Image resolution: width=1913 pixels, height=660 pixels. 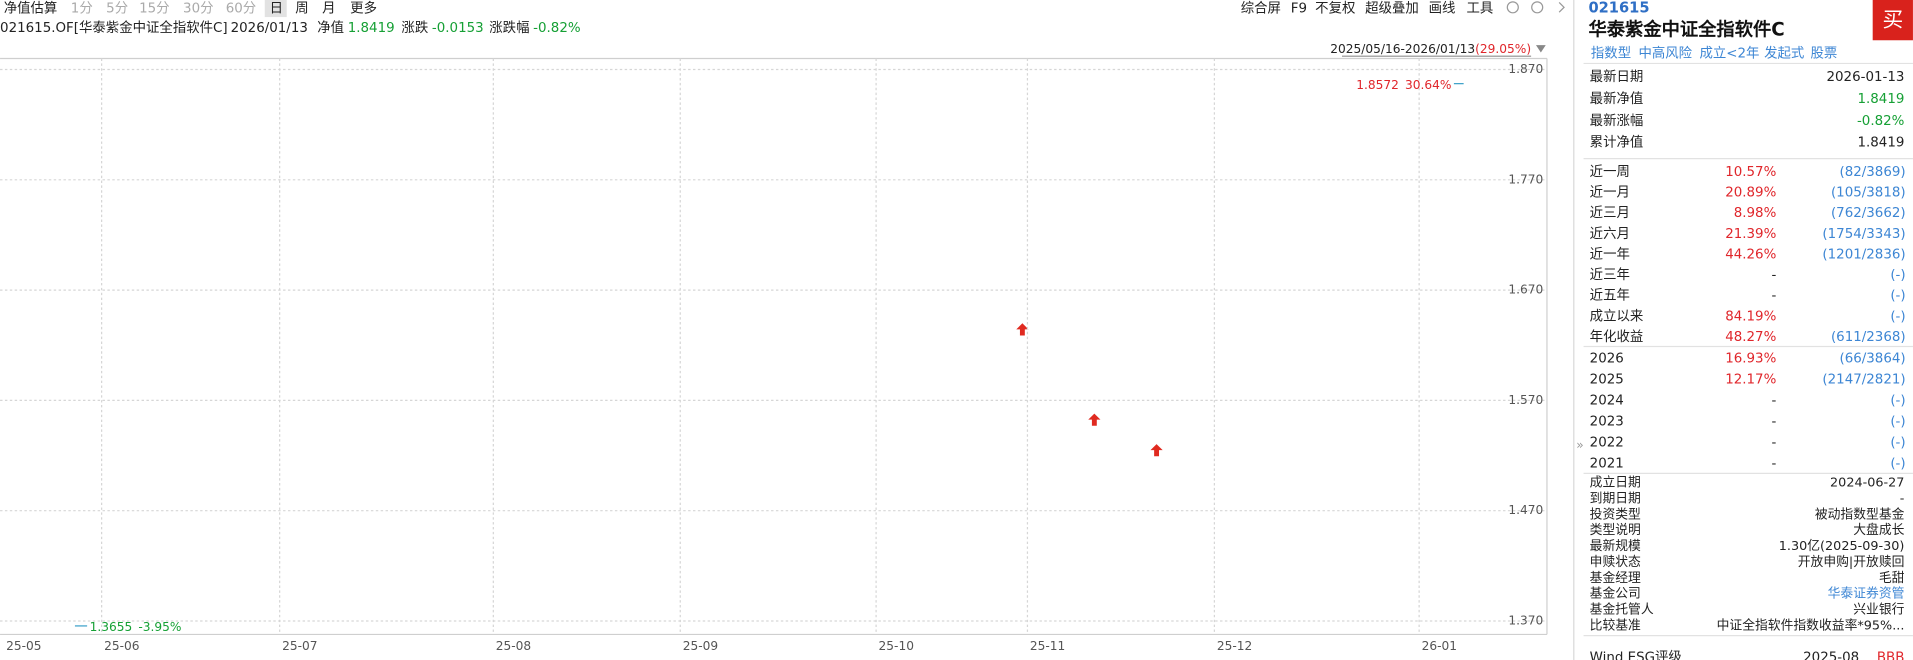 I want to click on range-label: 2025/05/16-2026/01/13(29.05%), so click(x=1430, y=48).